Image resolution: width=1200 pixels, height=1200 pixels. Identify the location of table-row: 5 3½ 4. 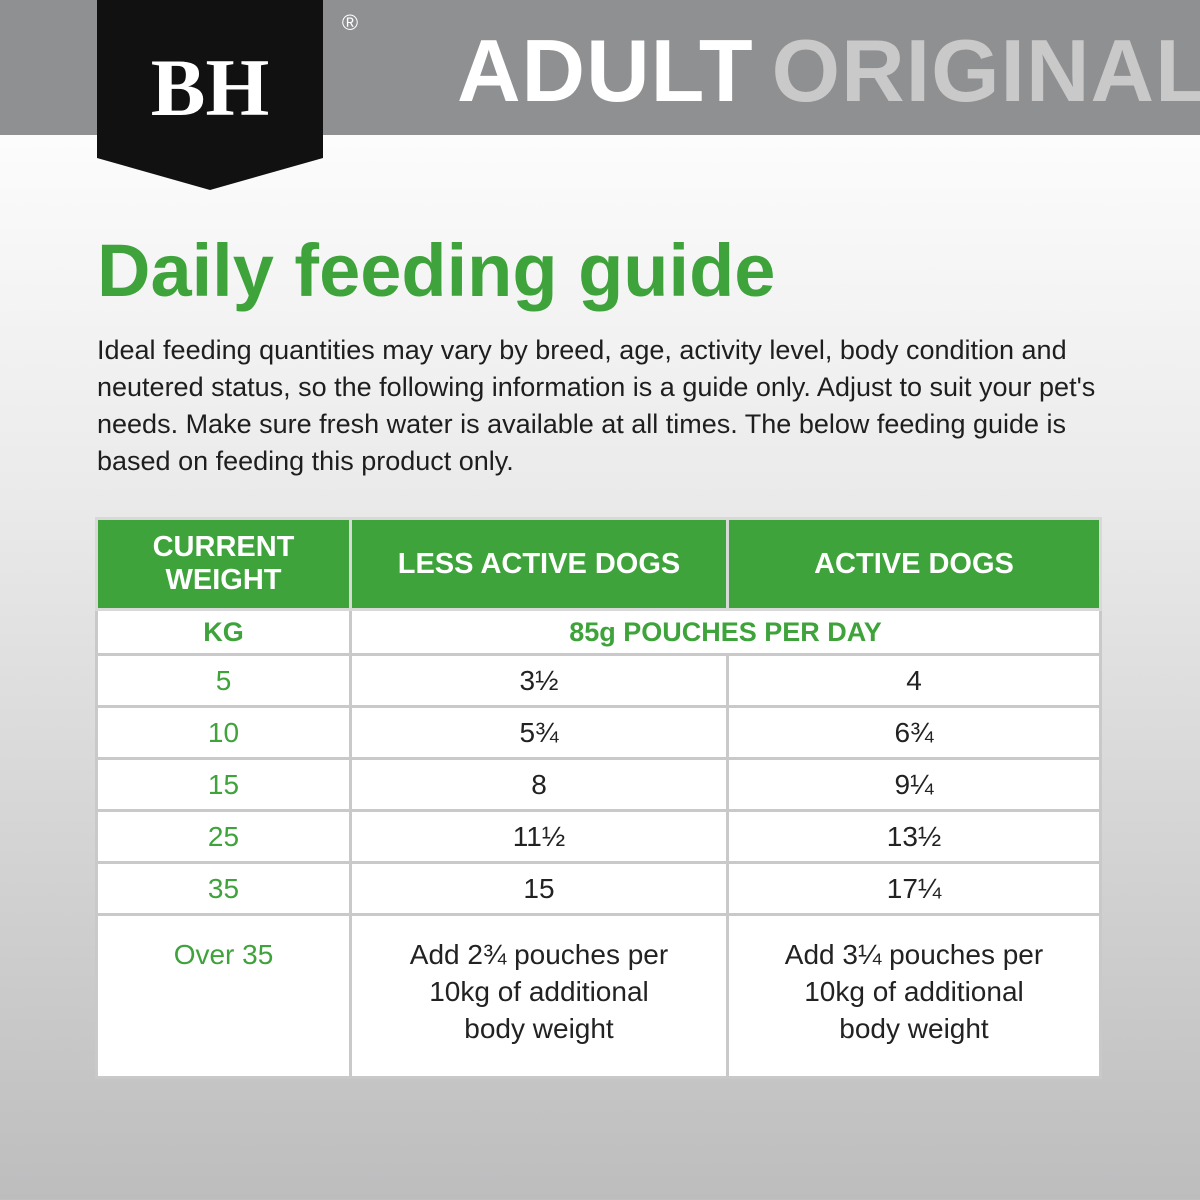
(598, 680).